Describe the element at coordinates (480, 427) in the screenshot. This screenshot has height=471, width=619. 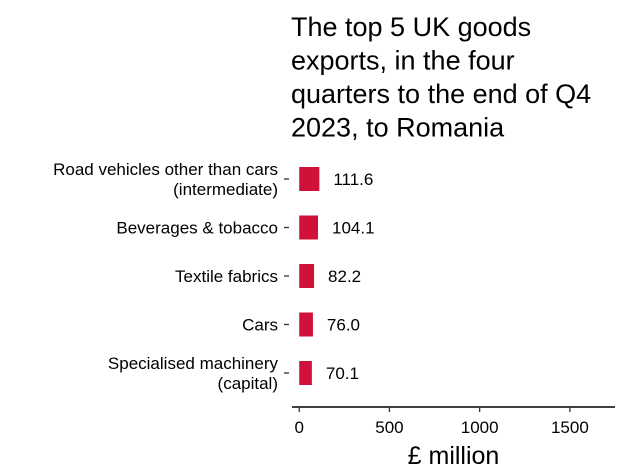
I see `x-tick-label: 1000` at that location.